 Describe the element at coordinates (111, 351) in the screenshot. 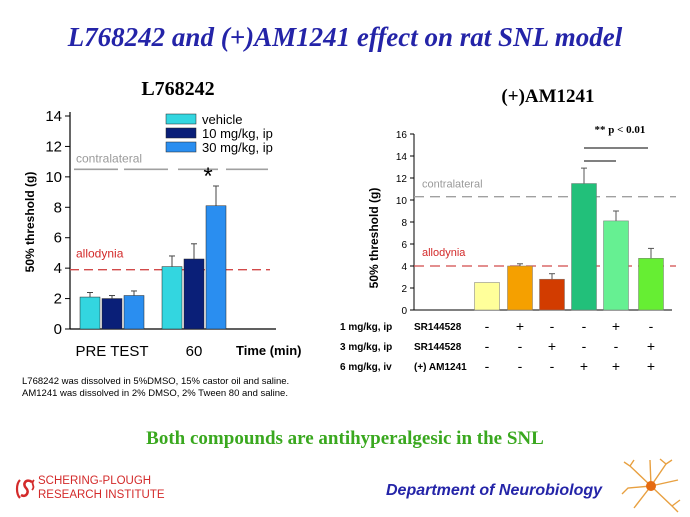

I see `x-category-label: PRE TEST` at that location.